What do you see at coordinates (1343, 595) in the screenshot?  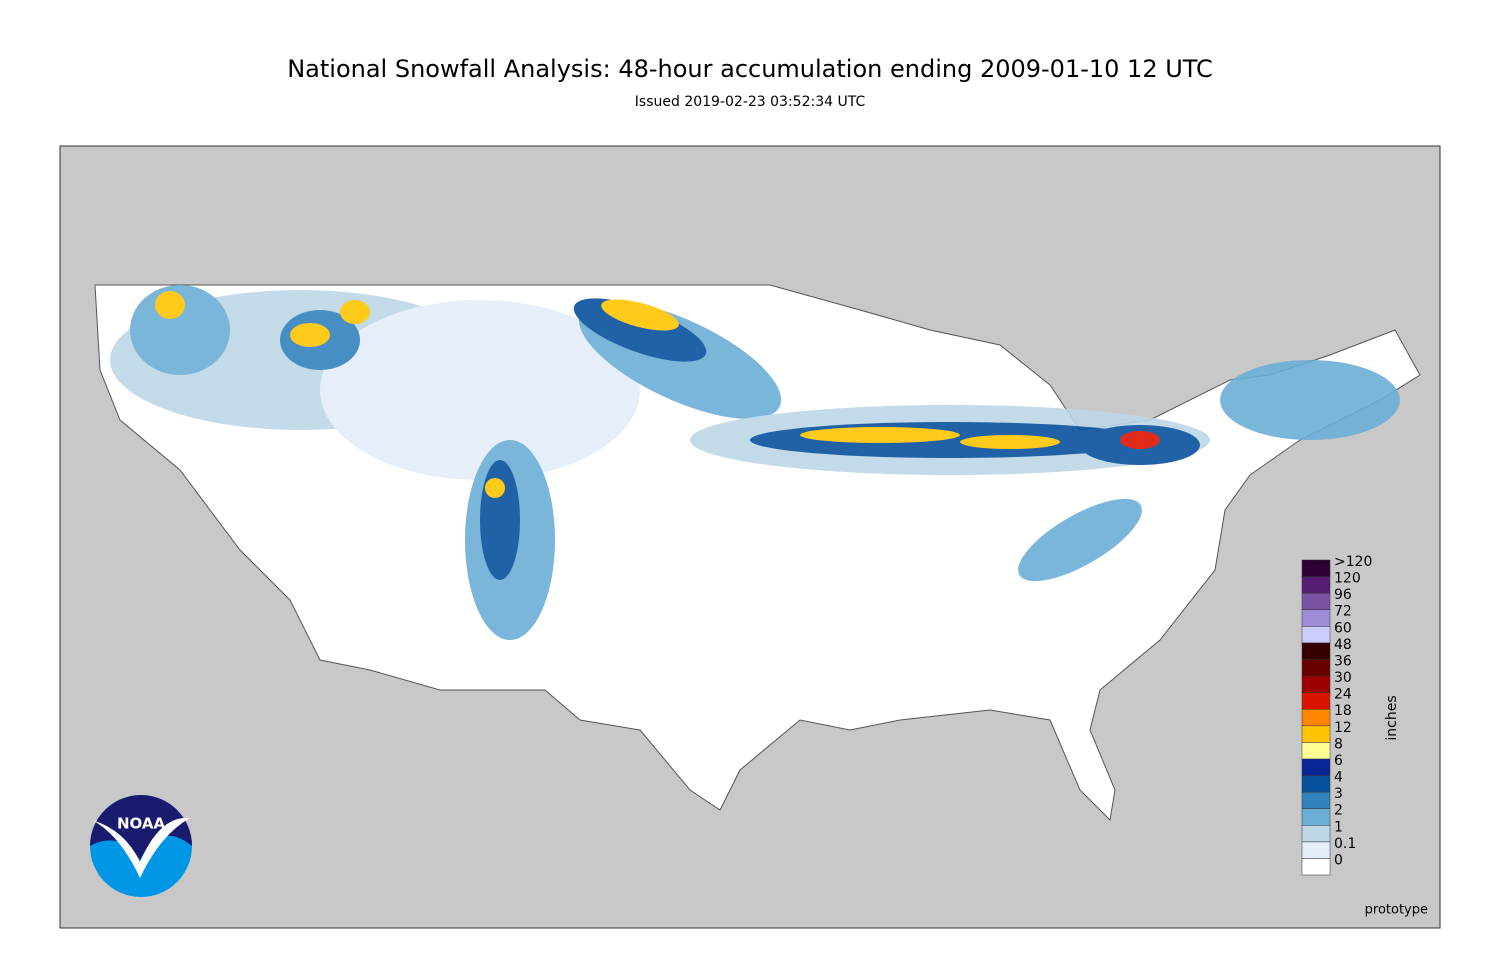 I see `legend-label: 96` at bounding box center [1343, 595].